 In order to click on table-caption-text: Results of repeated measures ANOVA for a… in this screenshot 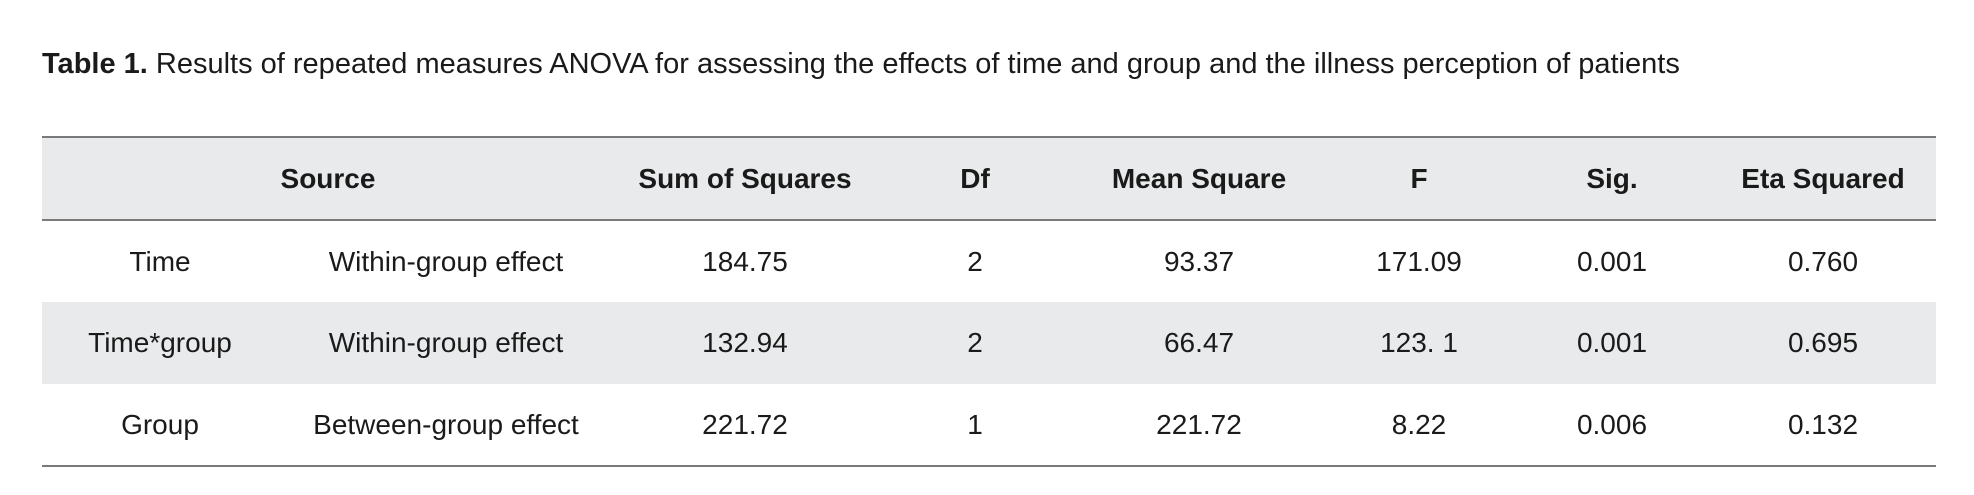, I will do `click(913, 64)`.